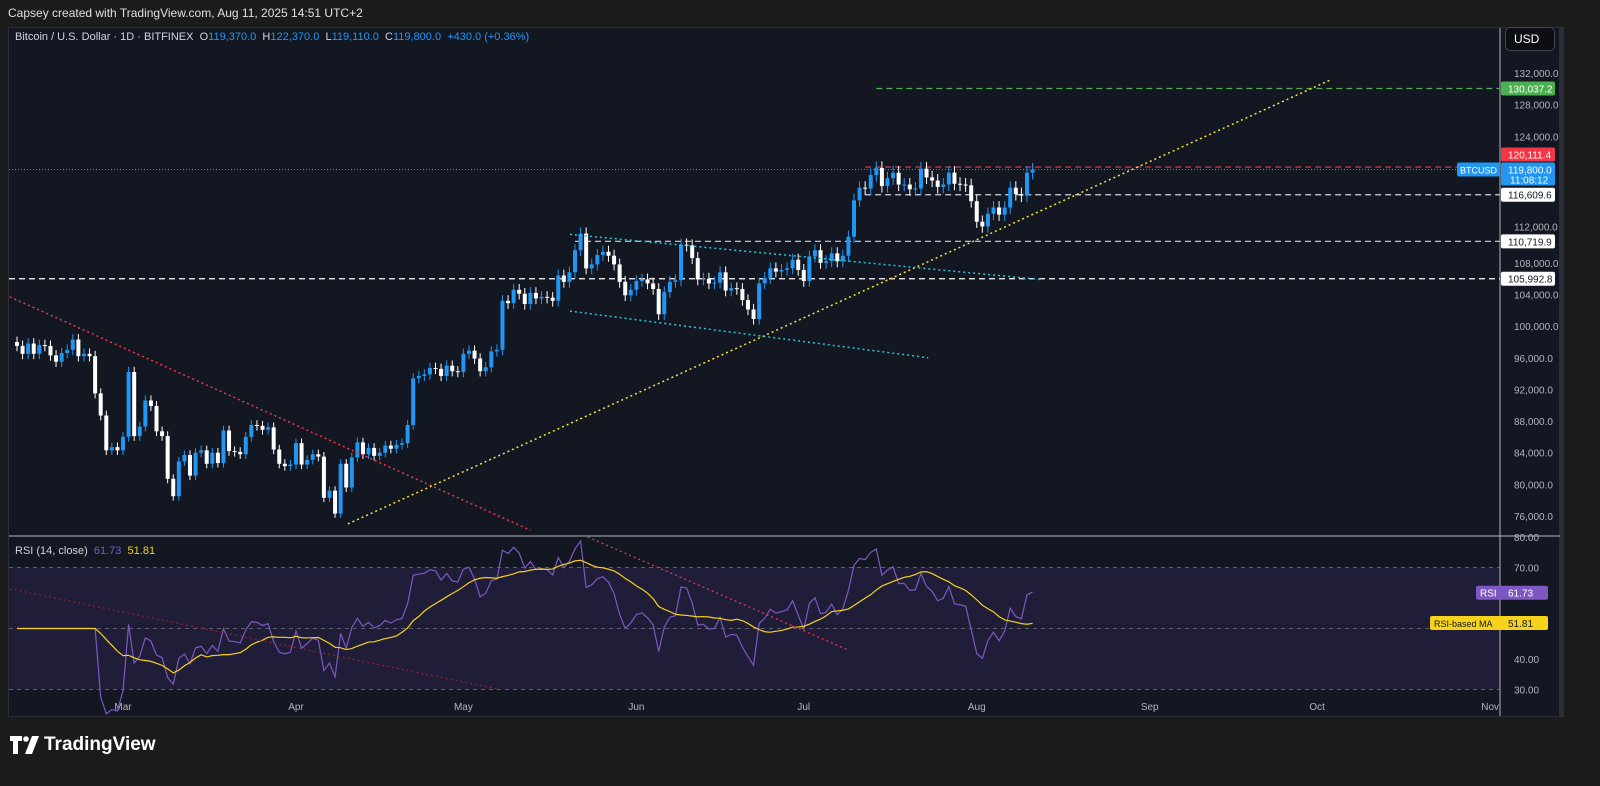  What do you see at coordinates (51, 551) in the screenshot?
I see `rsi-title: RSI (14, close)` at bounding box center [51, 551].